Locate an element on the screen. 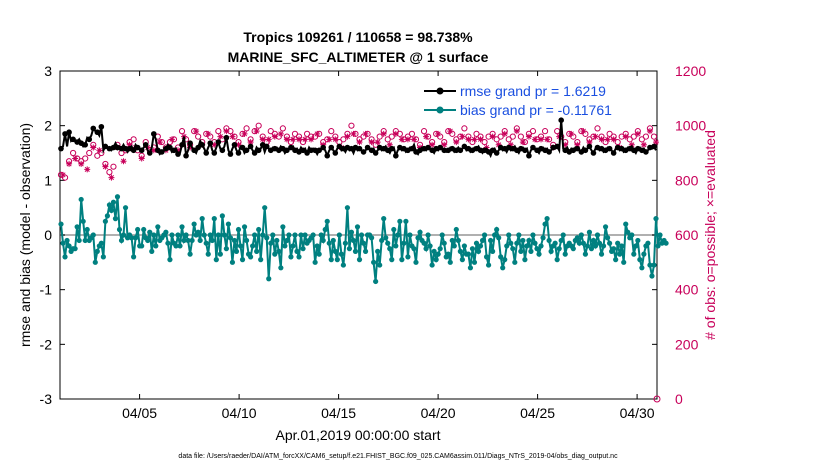  chart-title-line2: MARINE_SFC_ALTIMETER @ 1 surface is located at coordinates (358, 57).